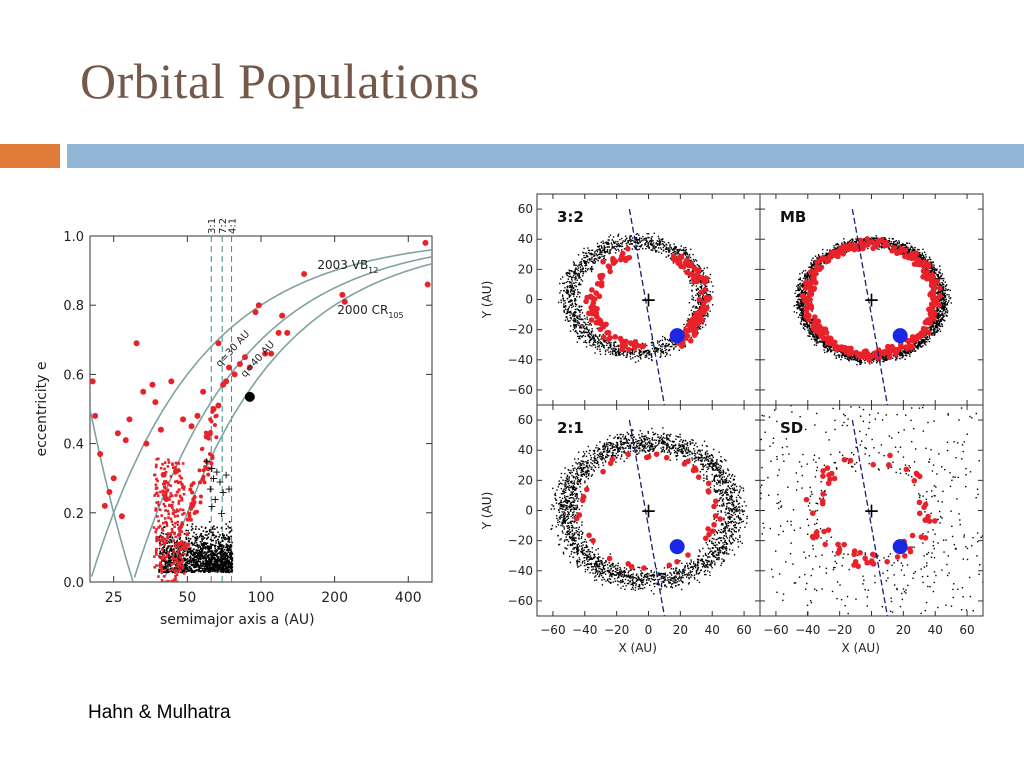 Image resolution: width=1024 pixels, height=768 pixels. I want to click on data-point, so click(197, 415).